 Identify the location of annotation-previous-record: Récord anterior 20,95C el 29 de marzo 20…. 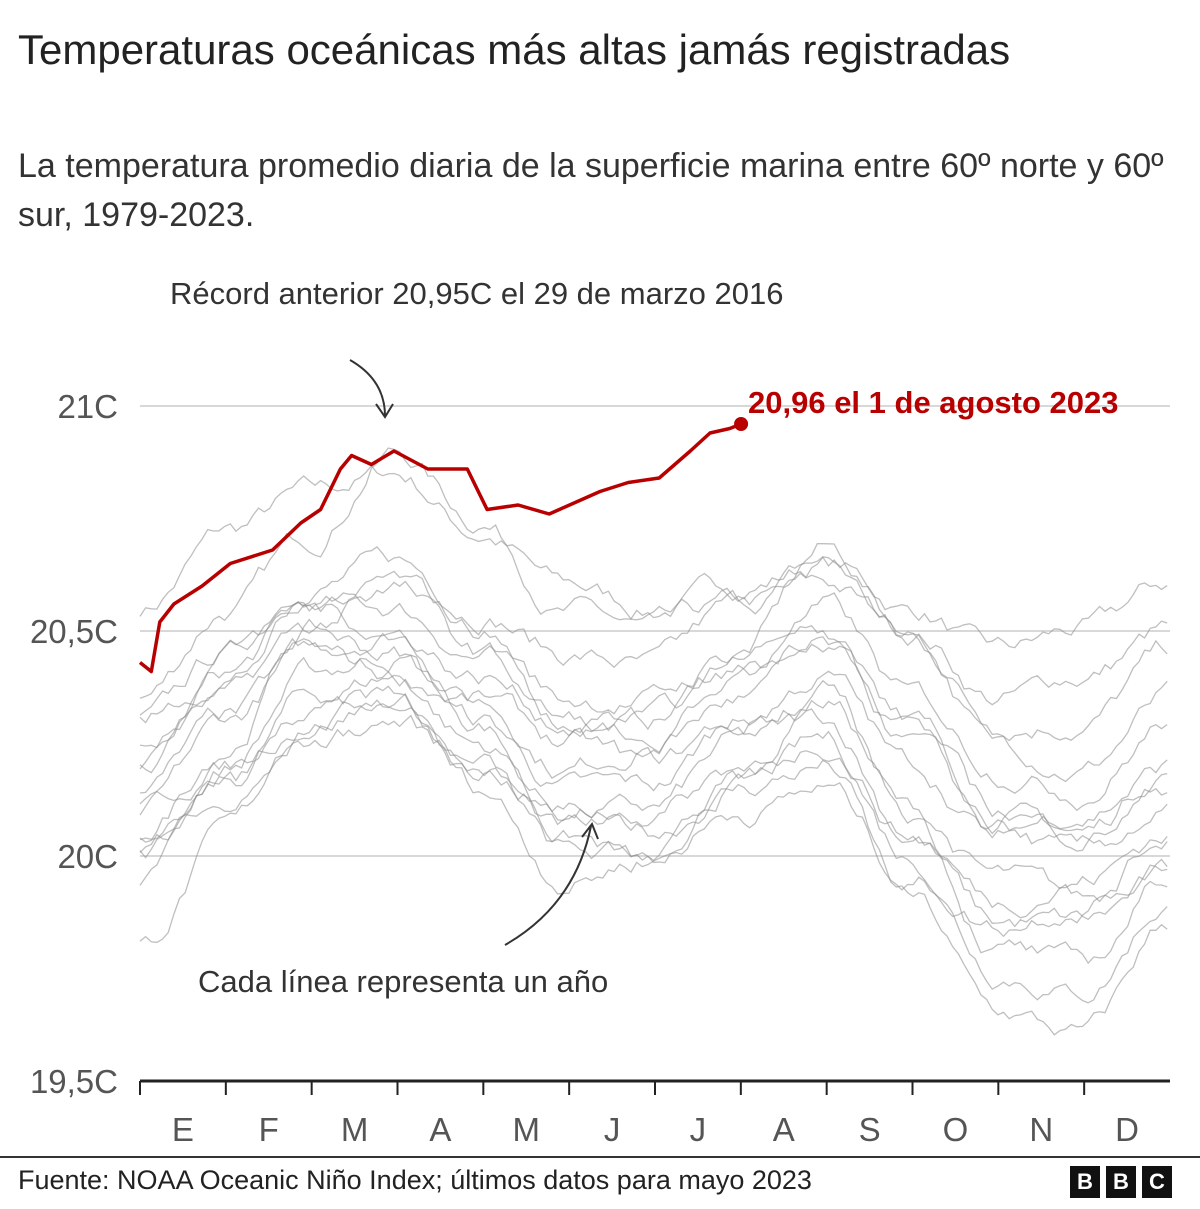
(476, 293).